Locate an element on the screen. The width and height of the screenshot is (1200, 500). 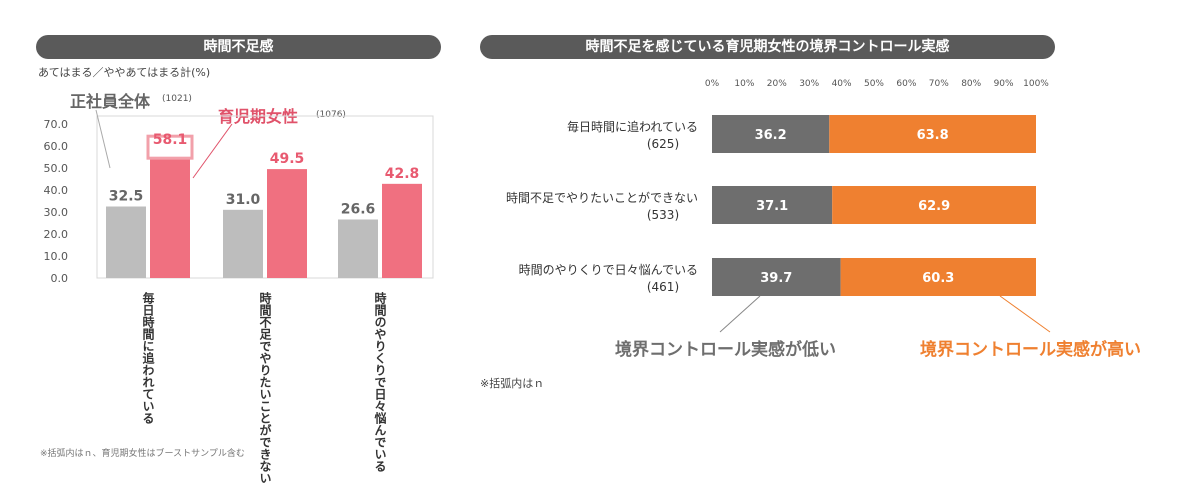
row-label: 時間不足でやりたいことができない is located at coordinates (602, 197).